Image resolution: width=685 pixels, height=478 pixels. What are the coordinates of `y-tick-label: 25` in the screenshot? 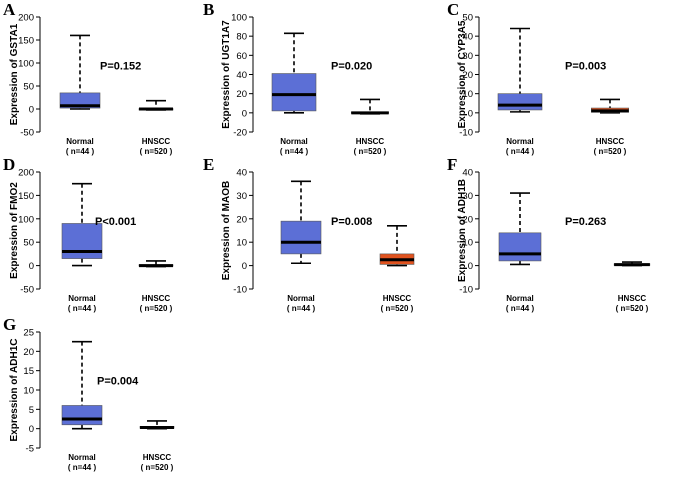 It's located at (28, 333).